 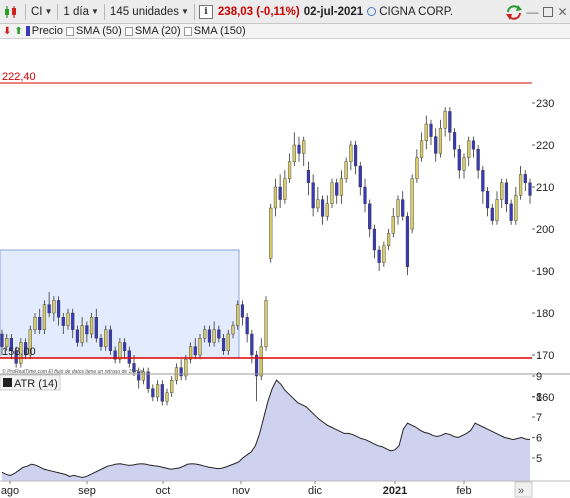 I want to click on legend-item-sma50: SMA (50), so click(x=93, y=31).